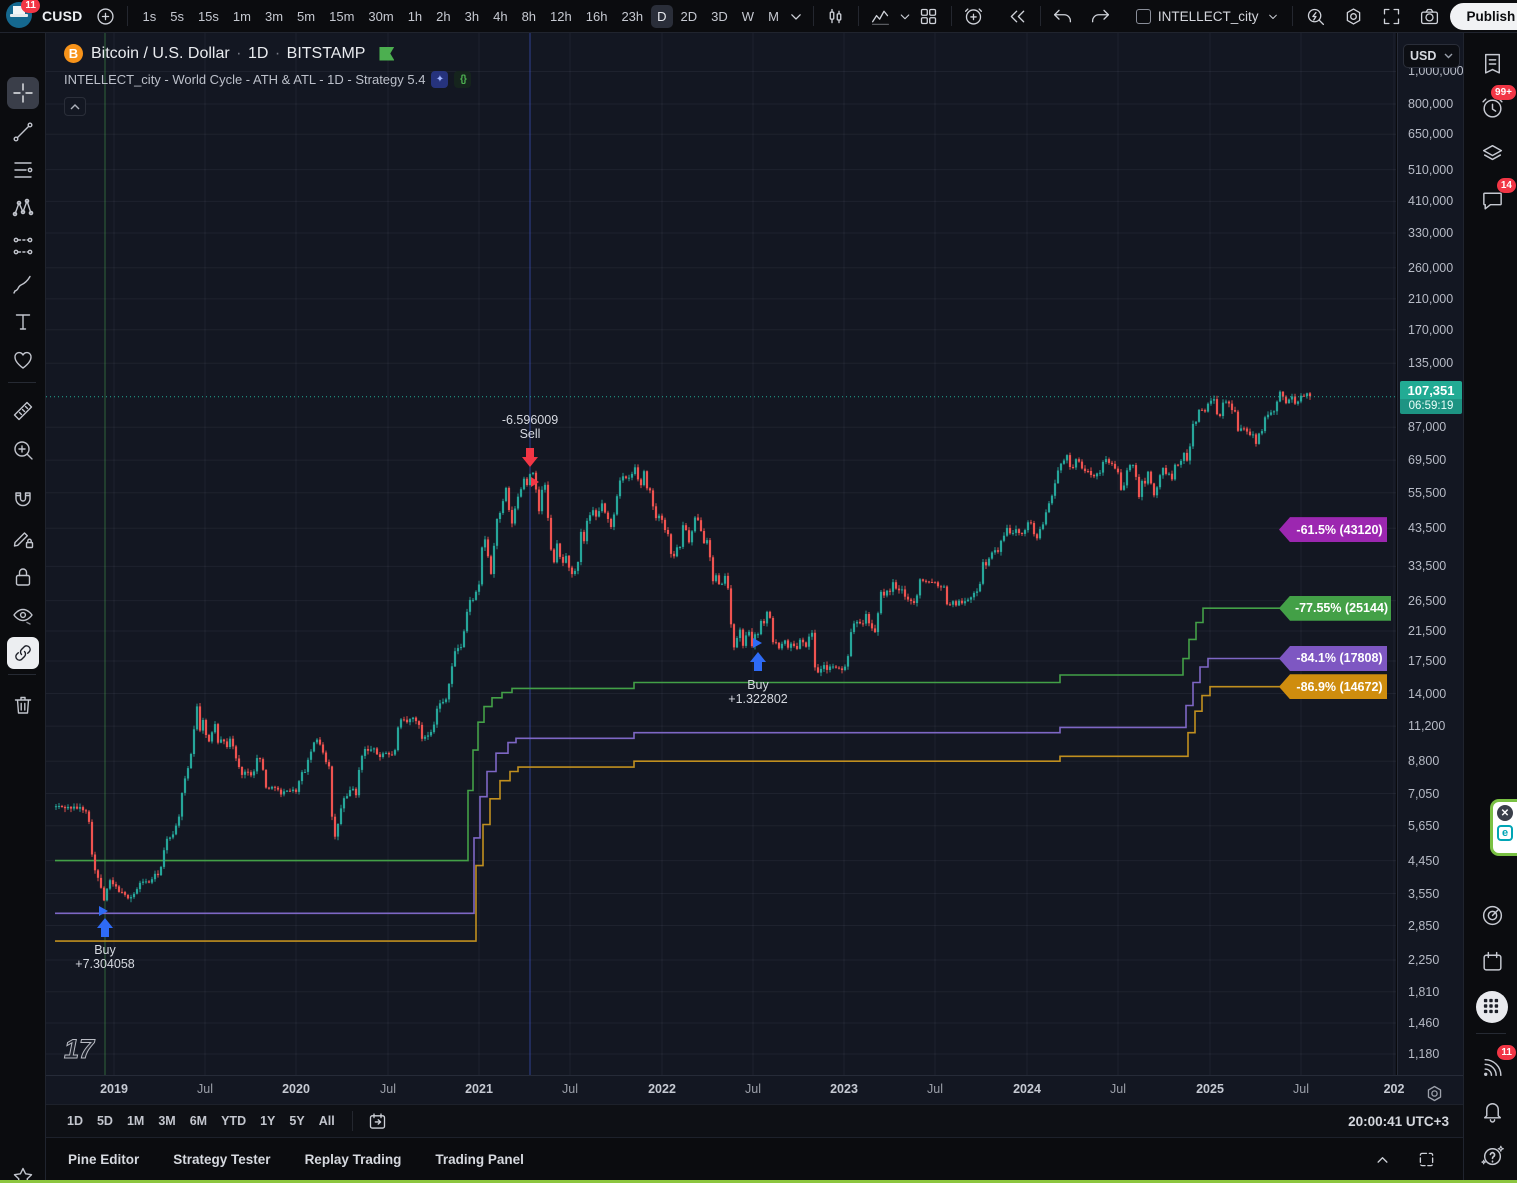 This screenshot has height=1183, width=1517. I want to click on flag-icon, so click(387, 53).